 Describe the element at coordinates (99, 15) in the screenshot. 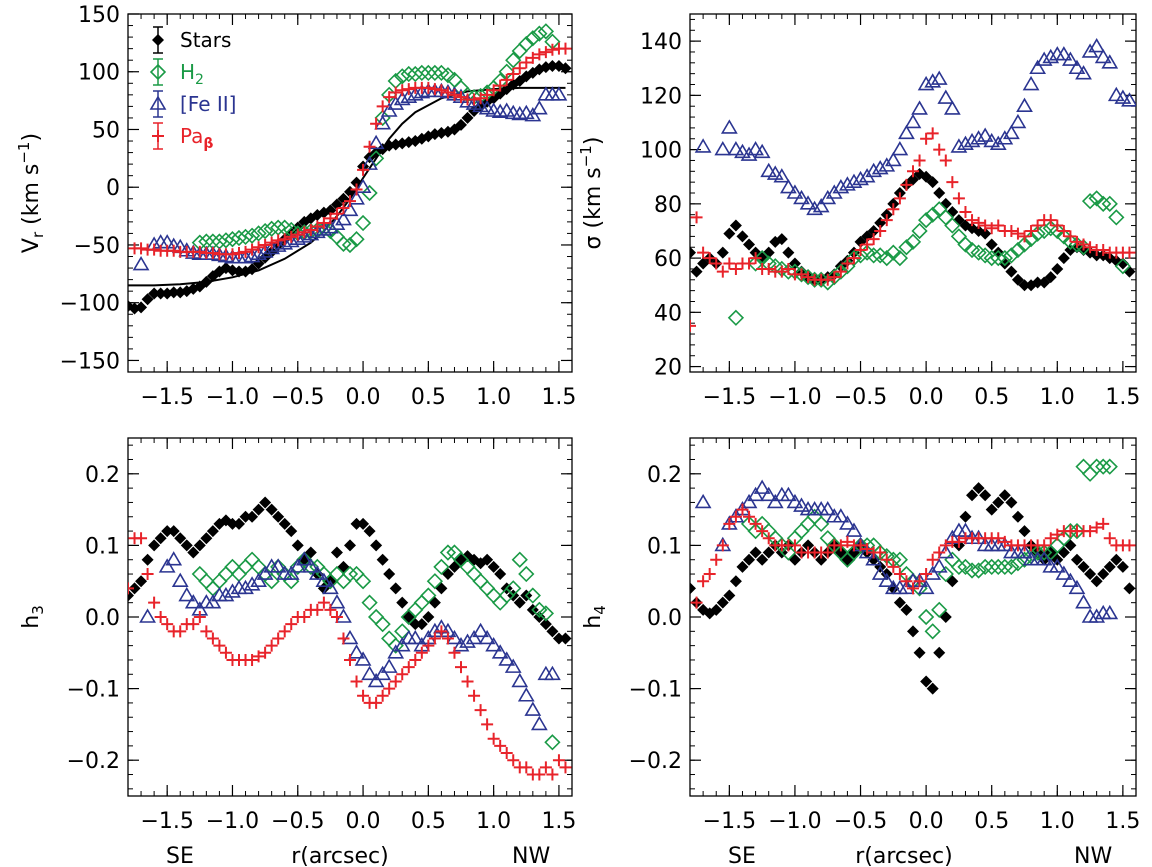

I see `ytick-label: 150` at that location.